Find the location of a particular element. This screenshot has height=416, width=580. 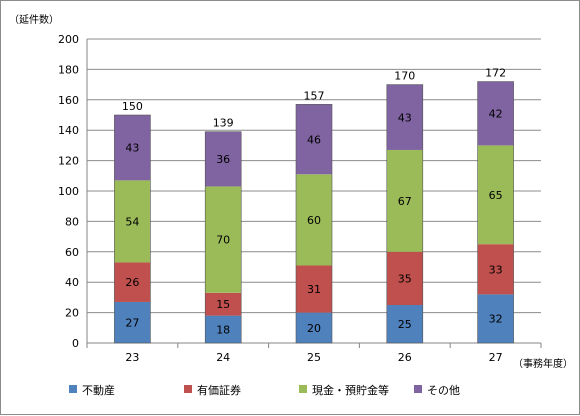

segment-value-label: 32 is located at coordinates (496, 319).